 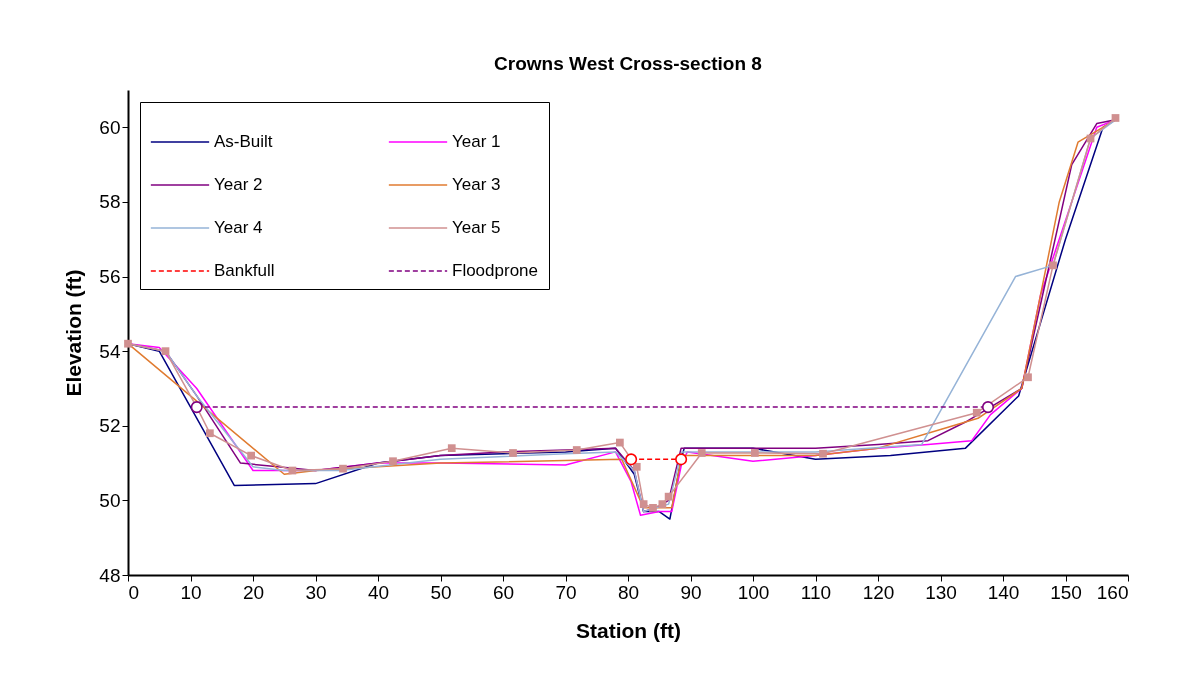 What do you see at coordinates (191, 592) in the screenshot?
I see `x-tick-label: 10` at bounding box center [191, 592].